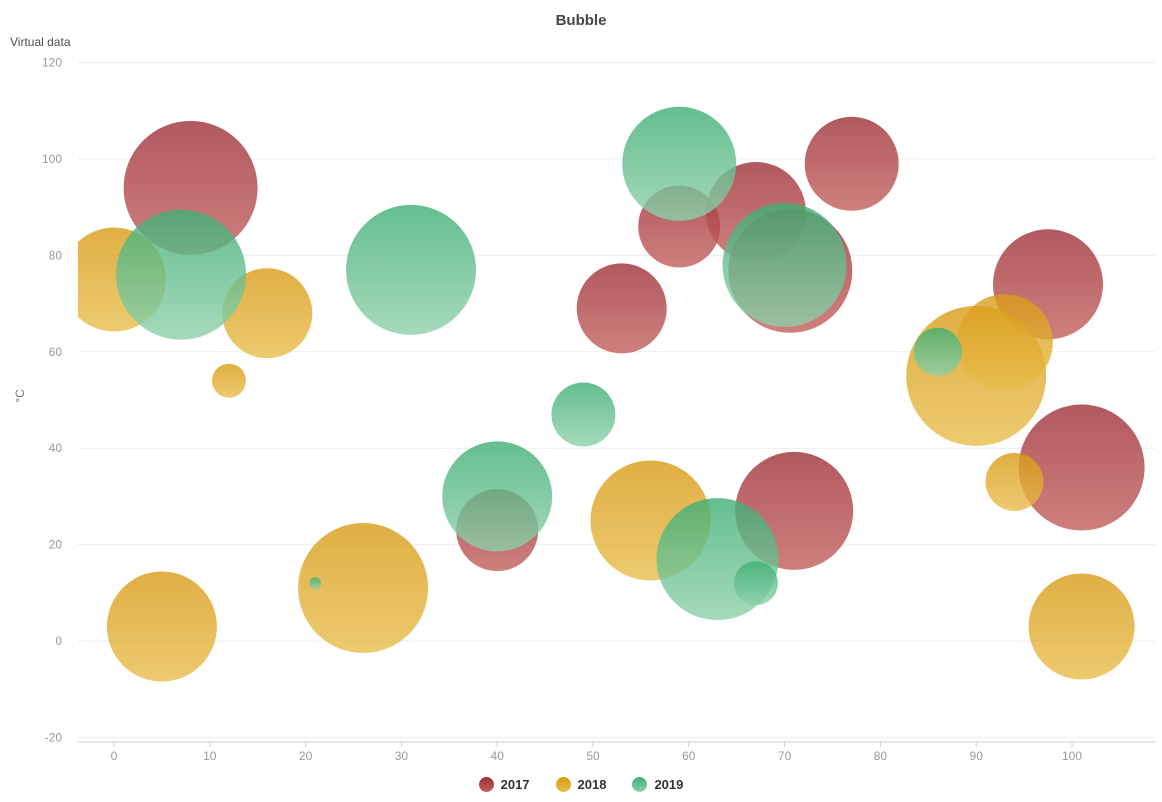 This screenshot has width=1162, height=802. Describe the element at coordinates (581, 20) in the screenshot. I see `chart-title: Bubble` at that location.